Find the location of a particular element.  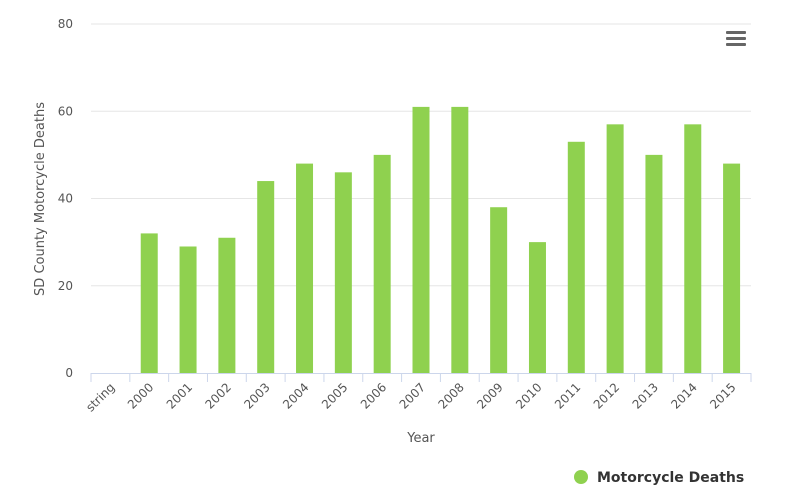

x-axis is located at coordinates (421, 377).